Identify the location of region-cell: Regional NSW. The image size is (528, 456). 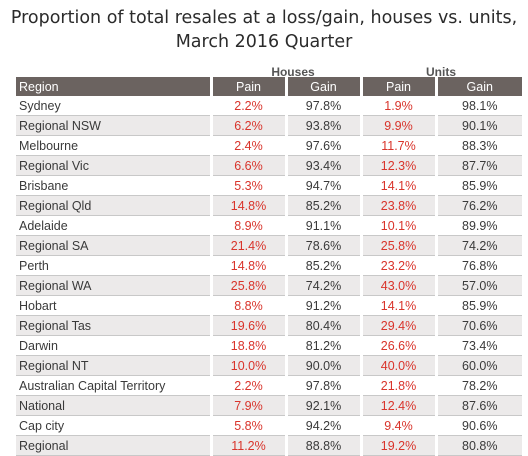
(114, 125).